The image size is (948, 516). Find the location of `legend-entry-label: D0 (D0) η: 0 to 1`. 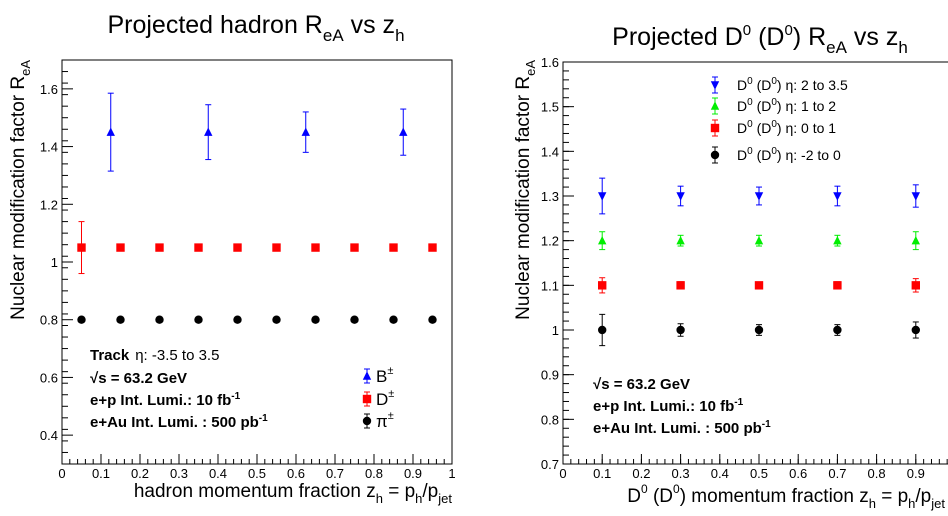

legend-entry-label: D0 (D0) η: 0 to 1 is located at coordinates (786, 127).